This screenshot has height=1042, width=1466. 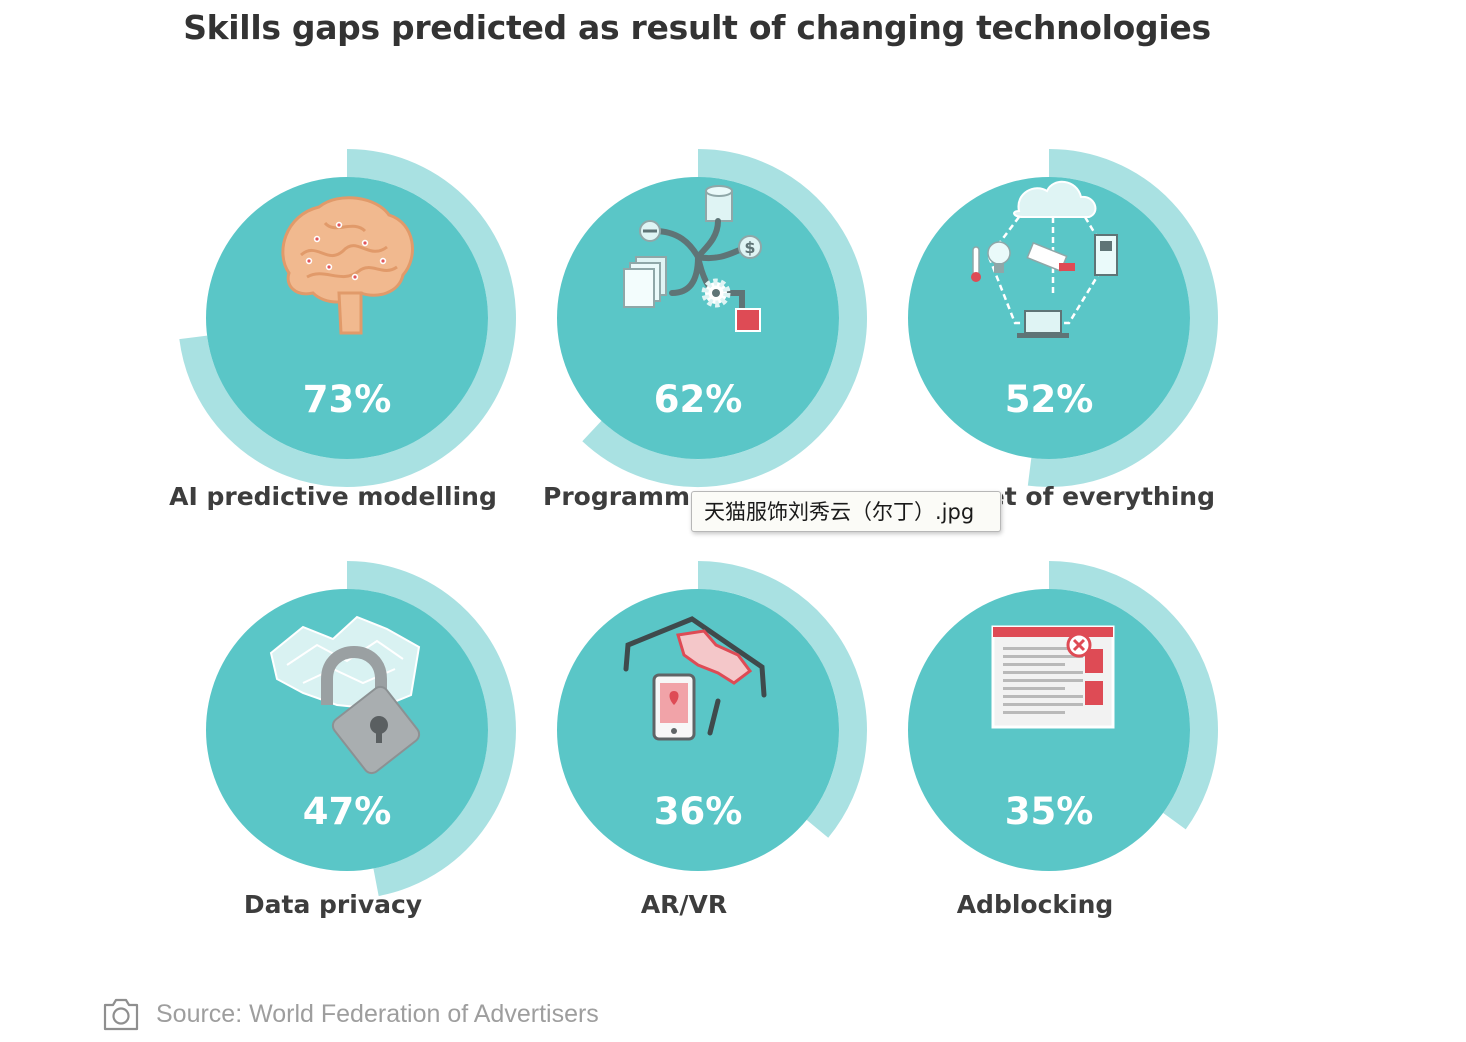 What do you see at coordinates (121, 1014) in the screenshot?
I see `camera-icon` at bounding box center [121, 1014].